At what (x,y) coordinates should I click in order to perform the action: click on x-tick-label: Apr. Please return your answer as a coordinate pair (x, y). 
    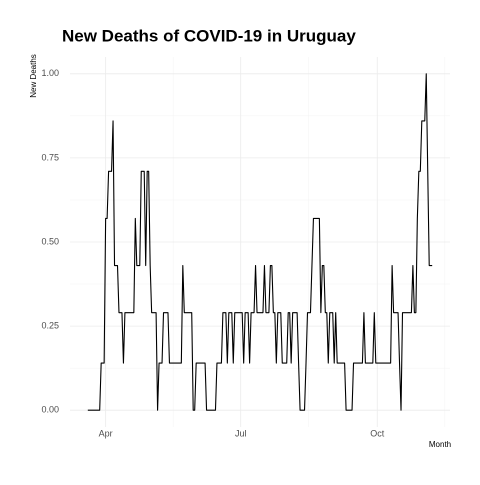
    Looking at the image, I should click on (106, 433).